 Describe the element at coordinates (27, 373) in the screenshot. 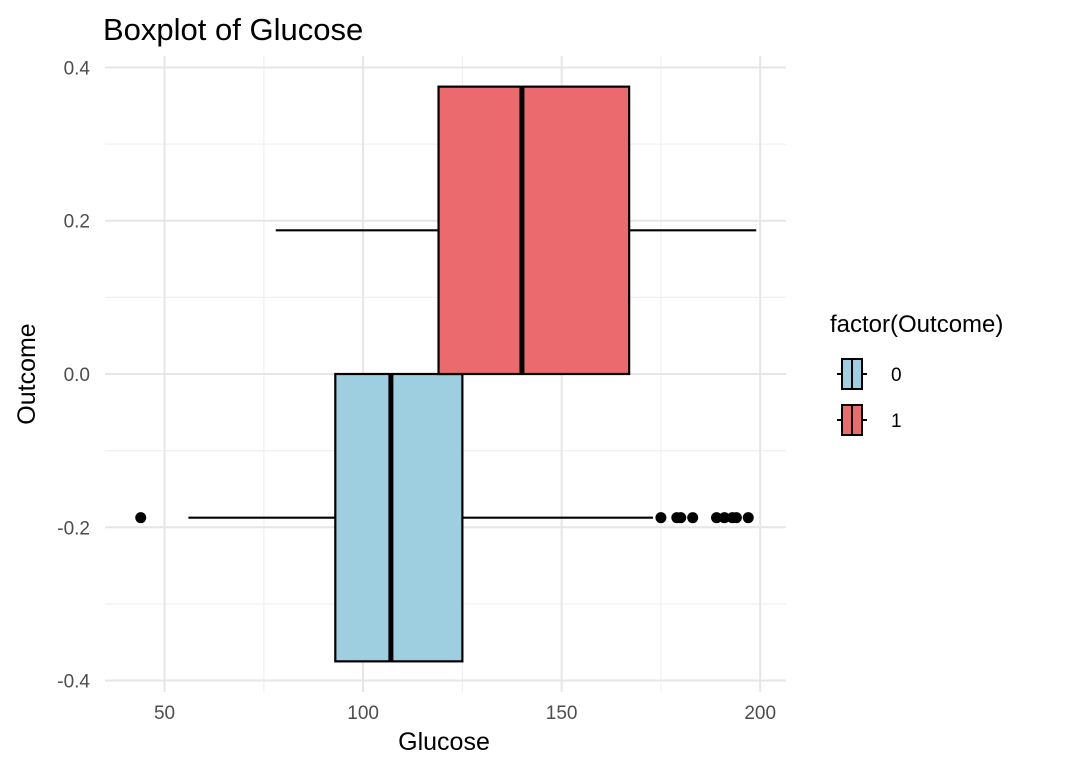

I see `y-axis-title: Outcome` at that location.